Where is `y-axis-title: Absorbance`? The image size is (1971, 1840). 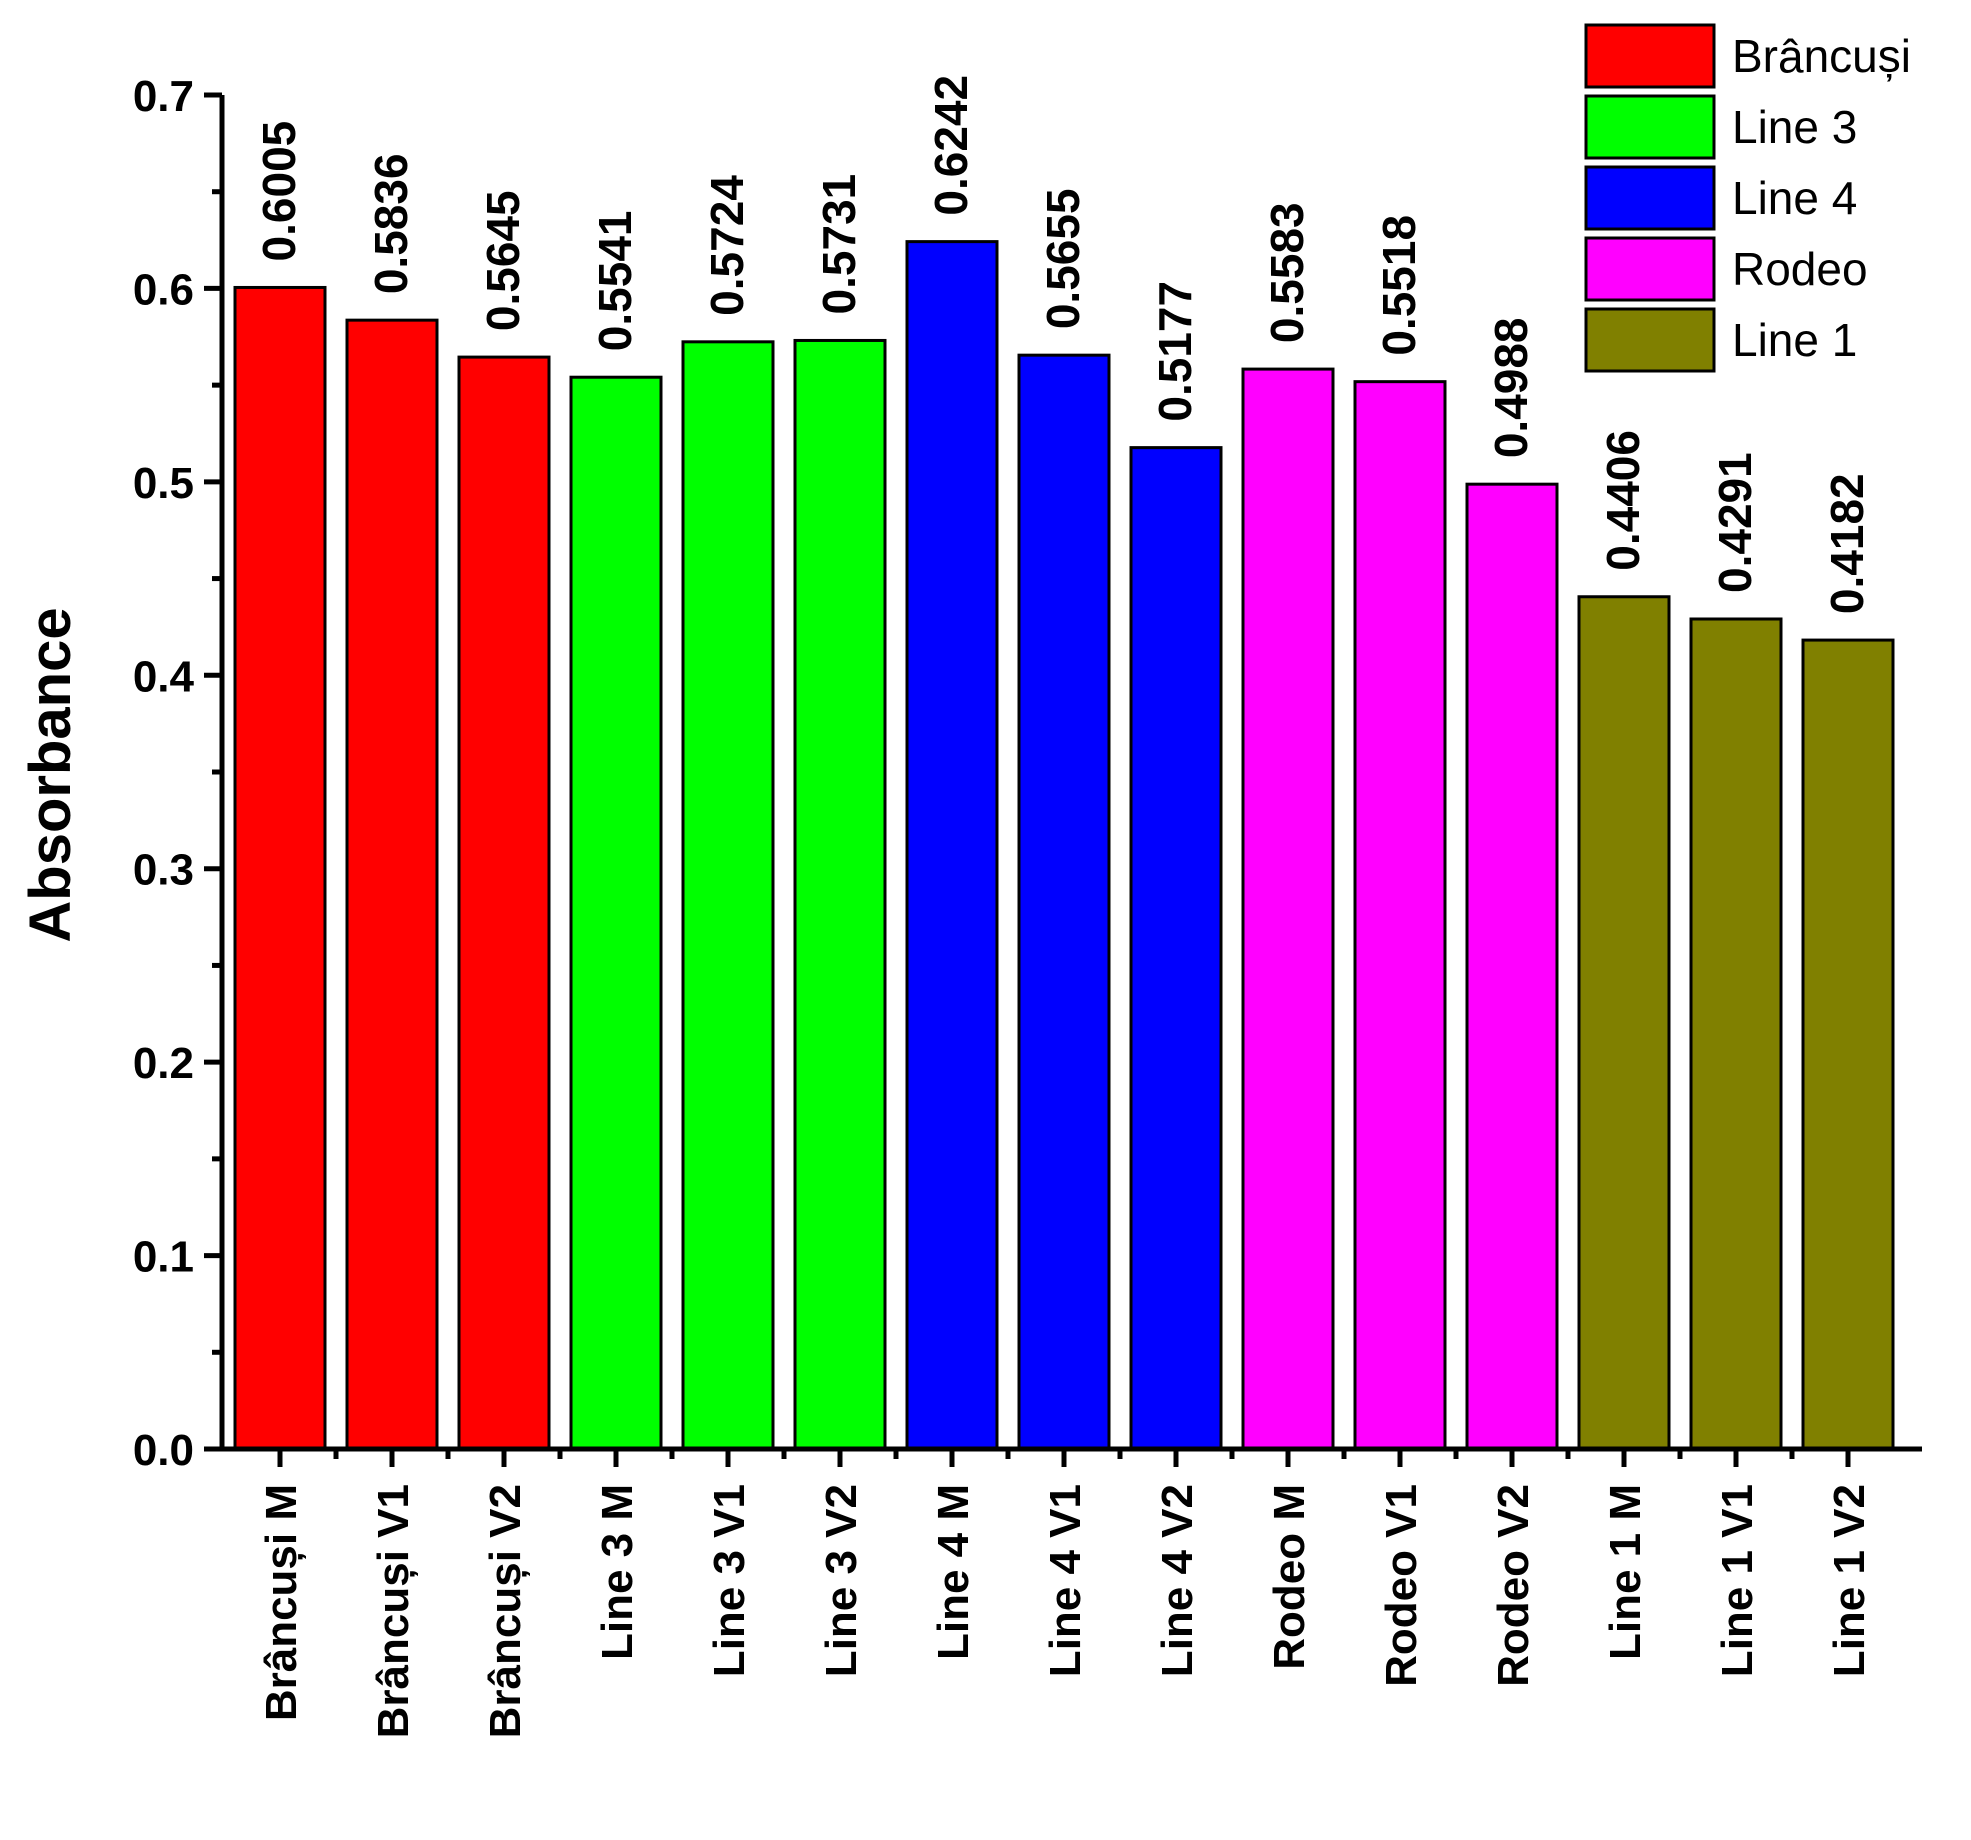
y-axis-title: Absorbance is located at coordinates (50, 774).